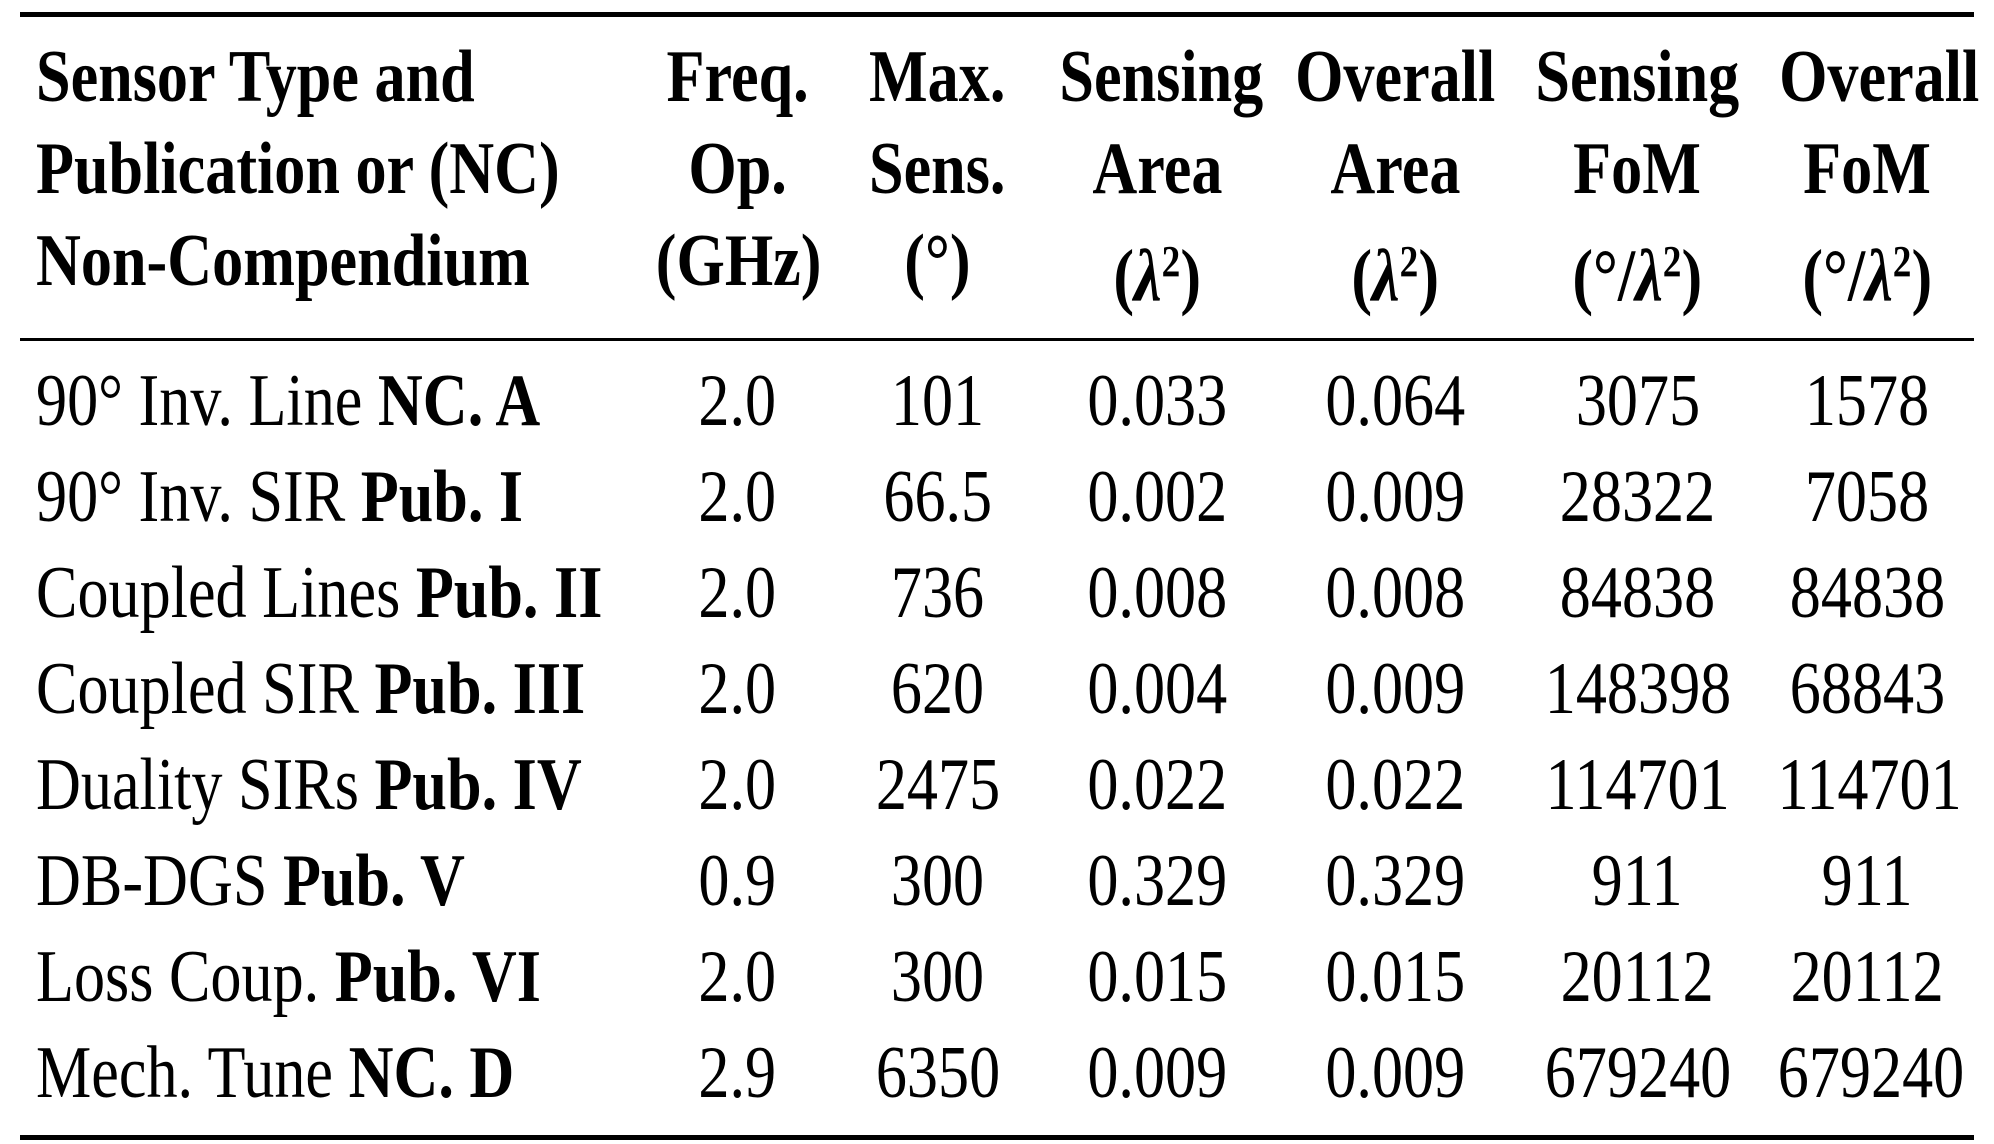 The height and width of the screenshot is (1144, 1994). I want to click on cell-max-sens: 620, so click(937, 689).